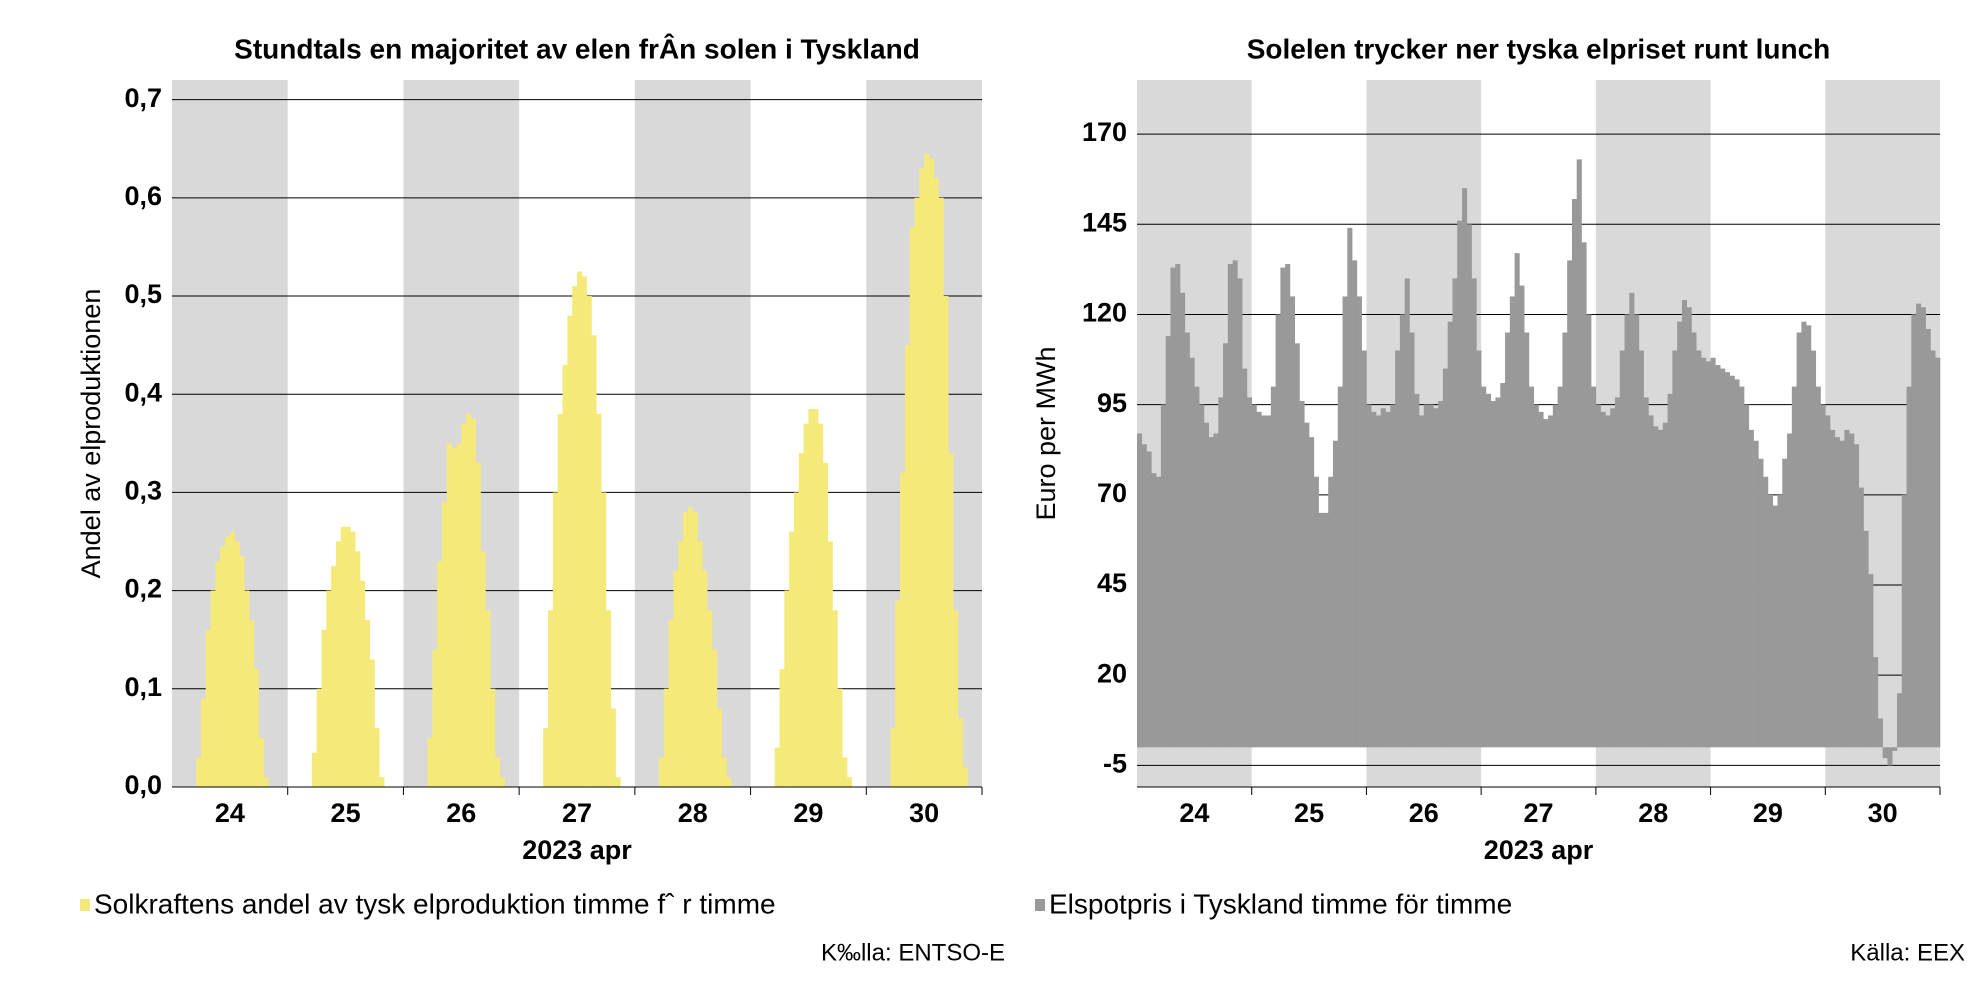 The width and height of the screenshot is (1976, 982). Describe the element at coordinates (1907, 952) in the screenshot. I see `source: Källa: EEX` at that location.